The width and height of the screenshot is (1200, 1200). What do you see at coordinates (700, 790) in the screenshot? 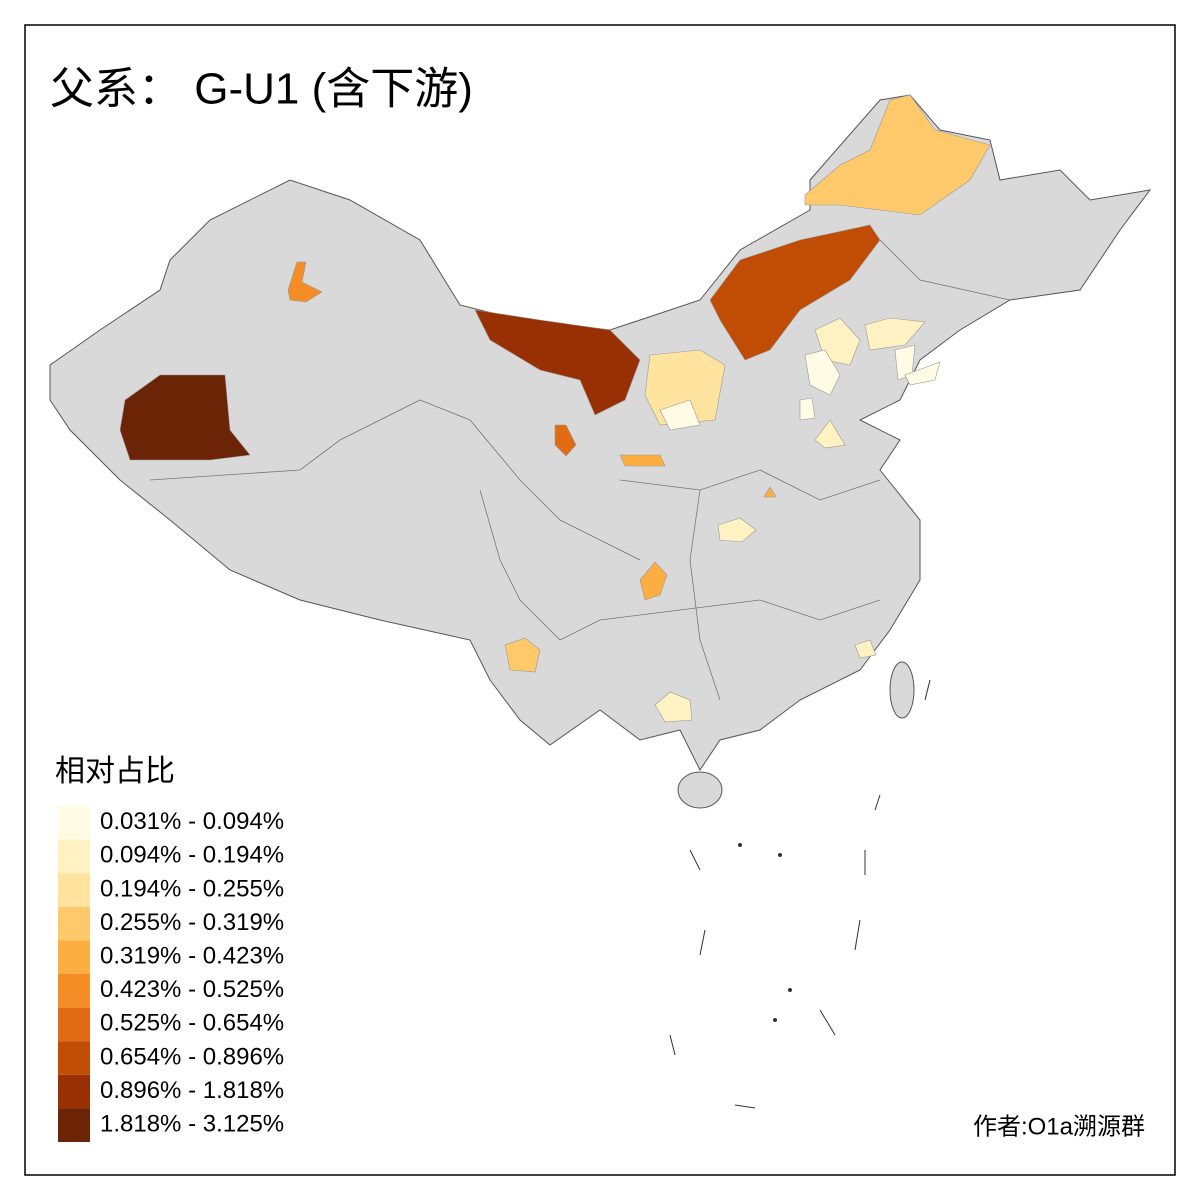
I see `hainan` at bounding box center [700, 790].